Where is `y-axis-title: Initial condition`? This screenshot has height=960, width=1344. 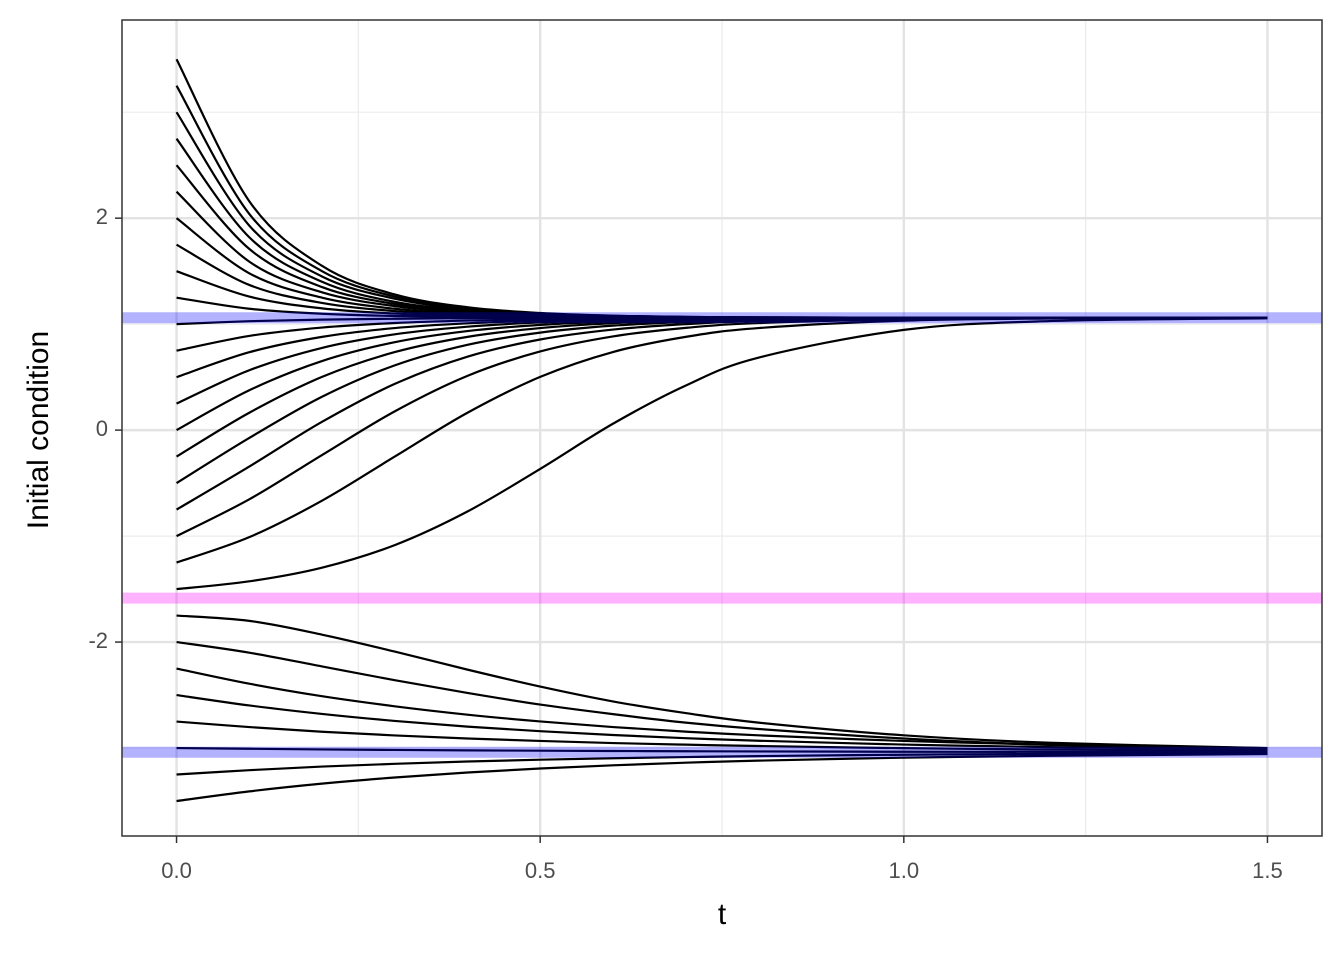 y-axis-title: Initial condition is located at coordinates (38, 430).